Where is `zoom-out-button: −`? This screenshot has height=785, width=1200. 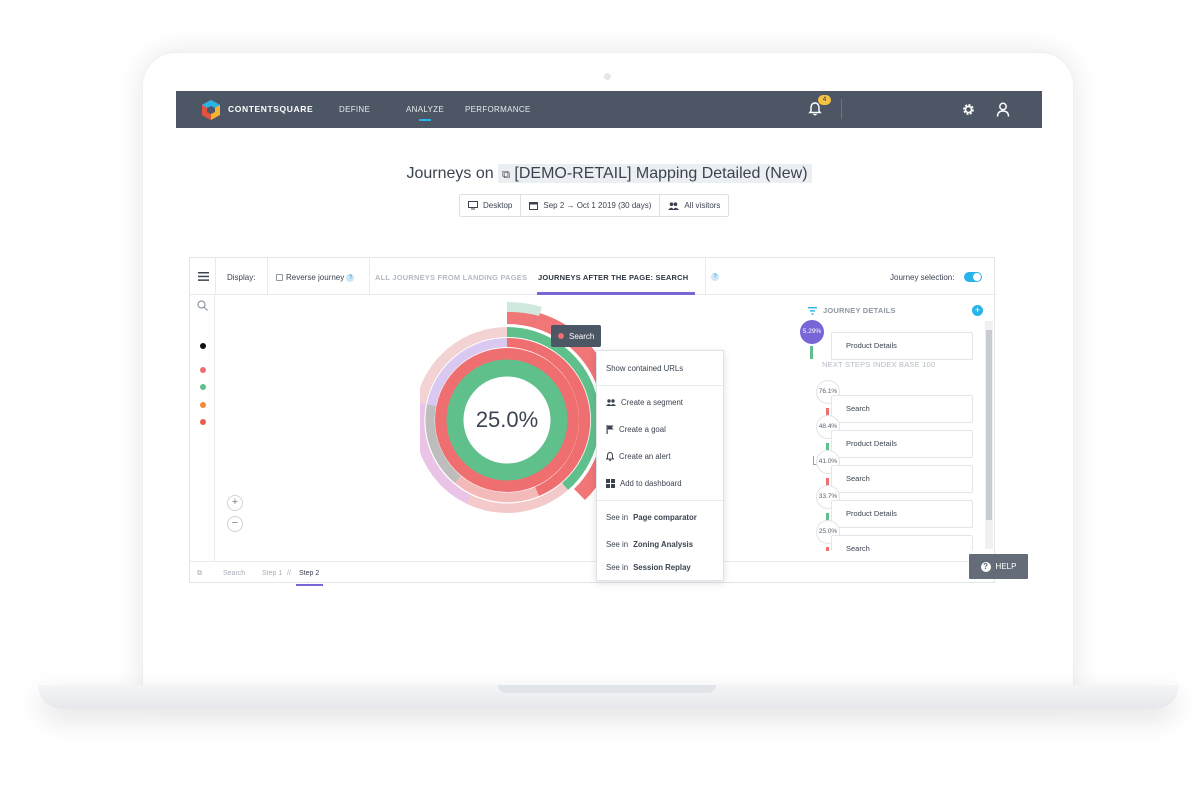
zoom-out-button: − is located at coordinates (235, 524).